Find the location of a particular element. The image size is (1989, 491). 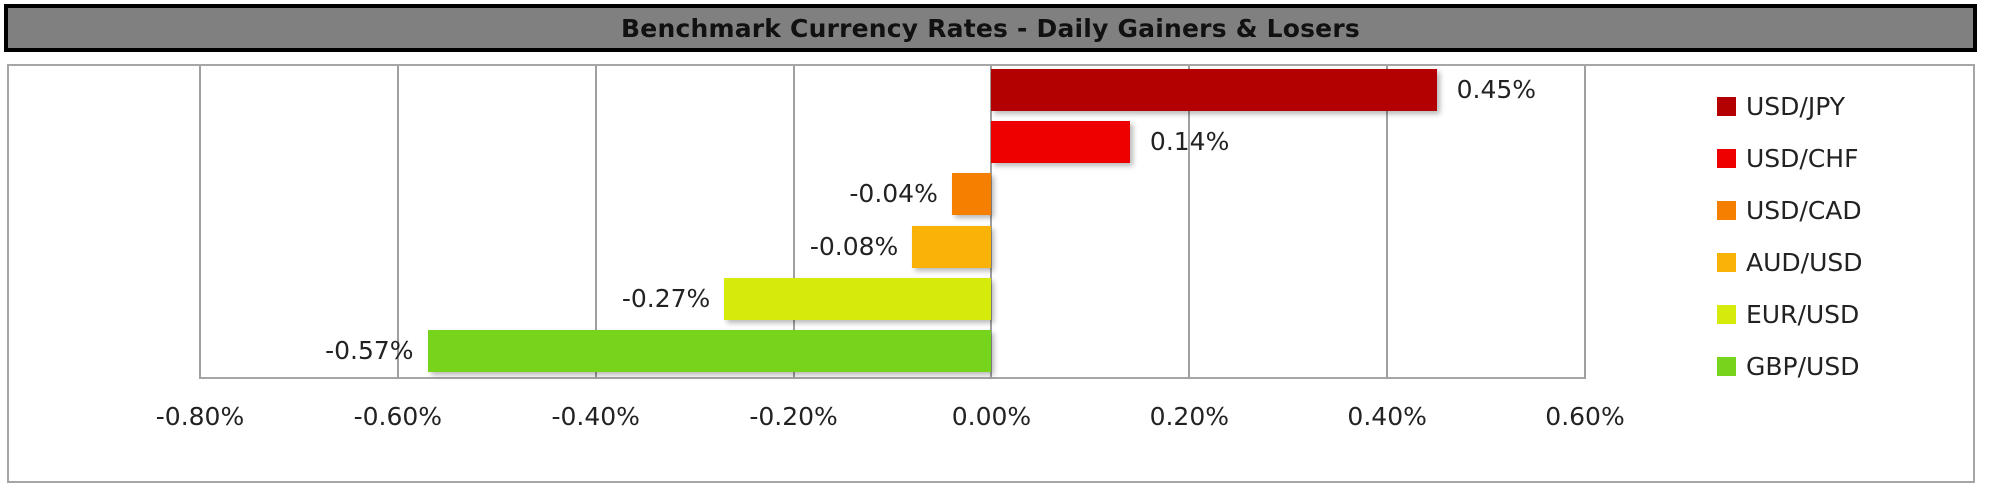

legend-label: EUR/USD is located at coordinates (1803, 314).